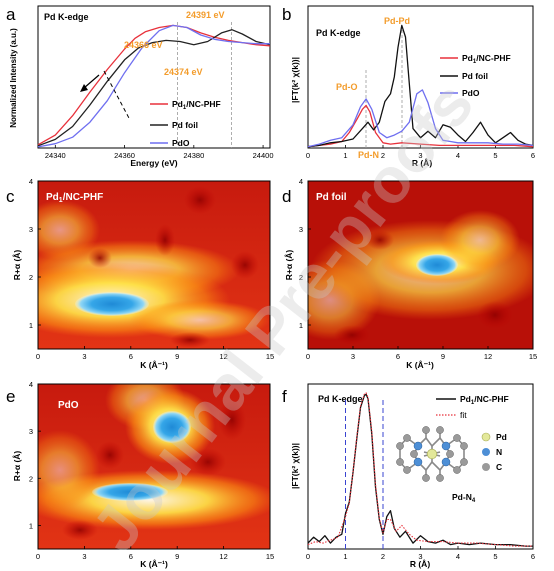 This screenshot has width=554, height=571. Describe the element at coordinates (172, 427) in the screenshot. I see `heatmap-maximum-e2` at that location.